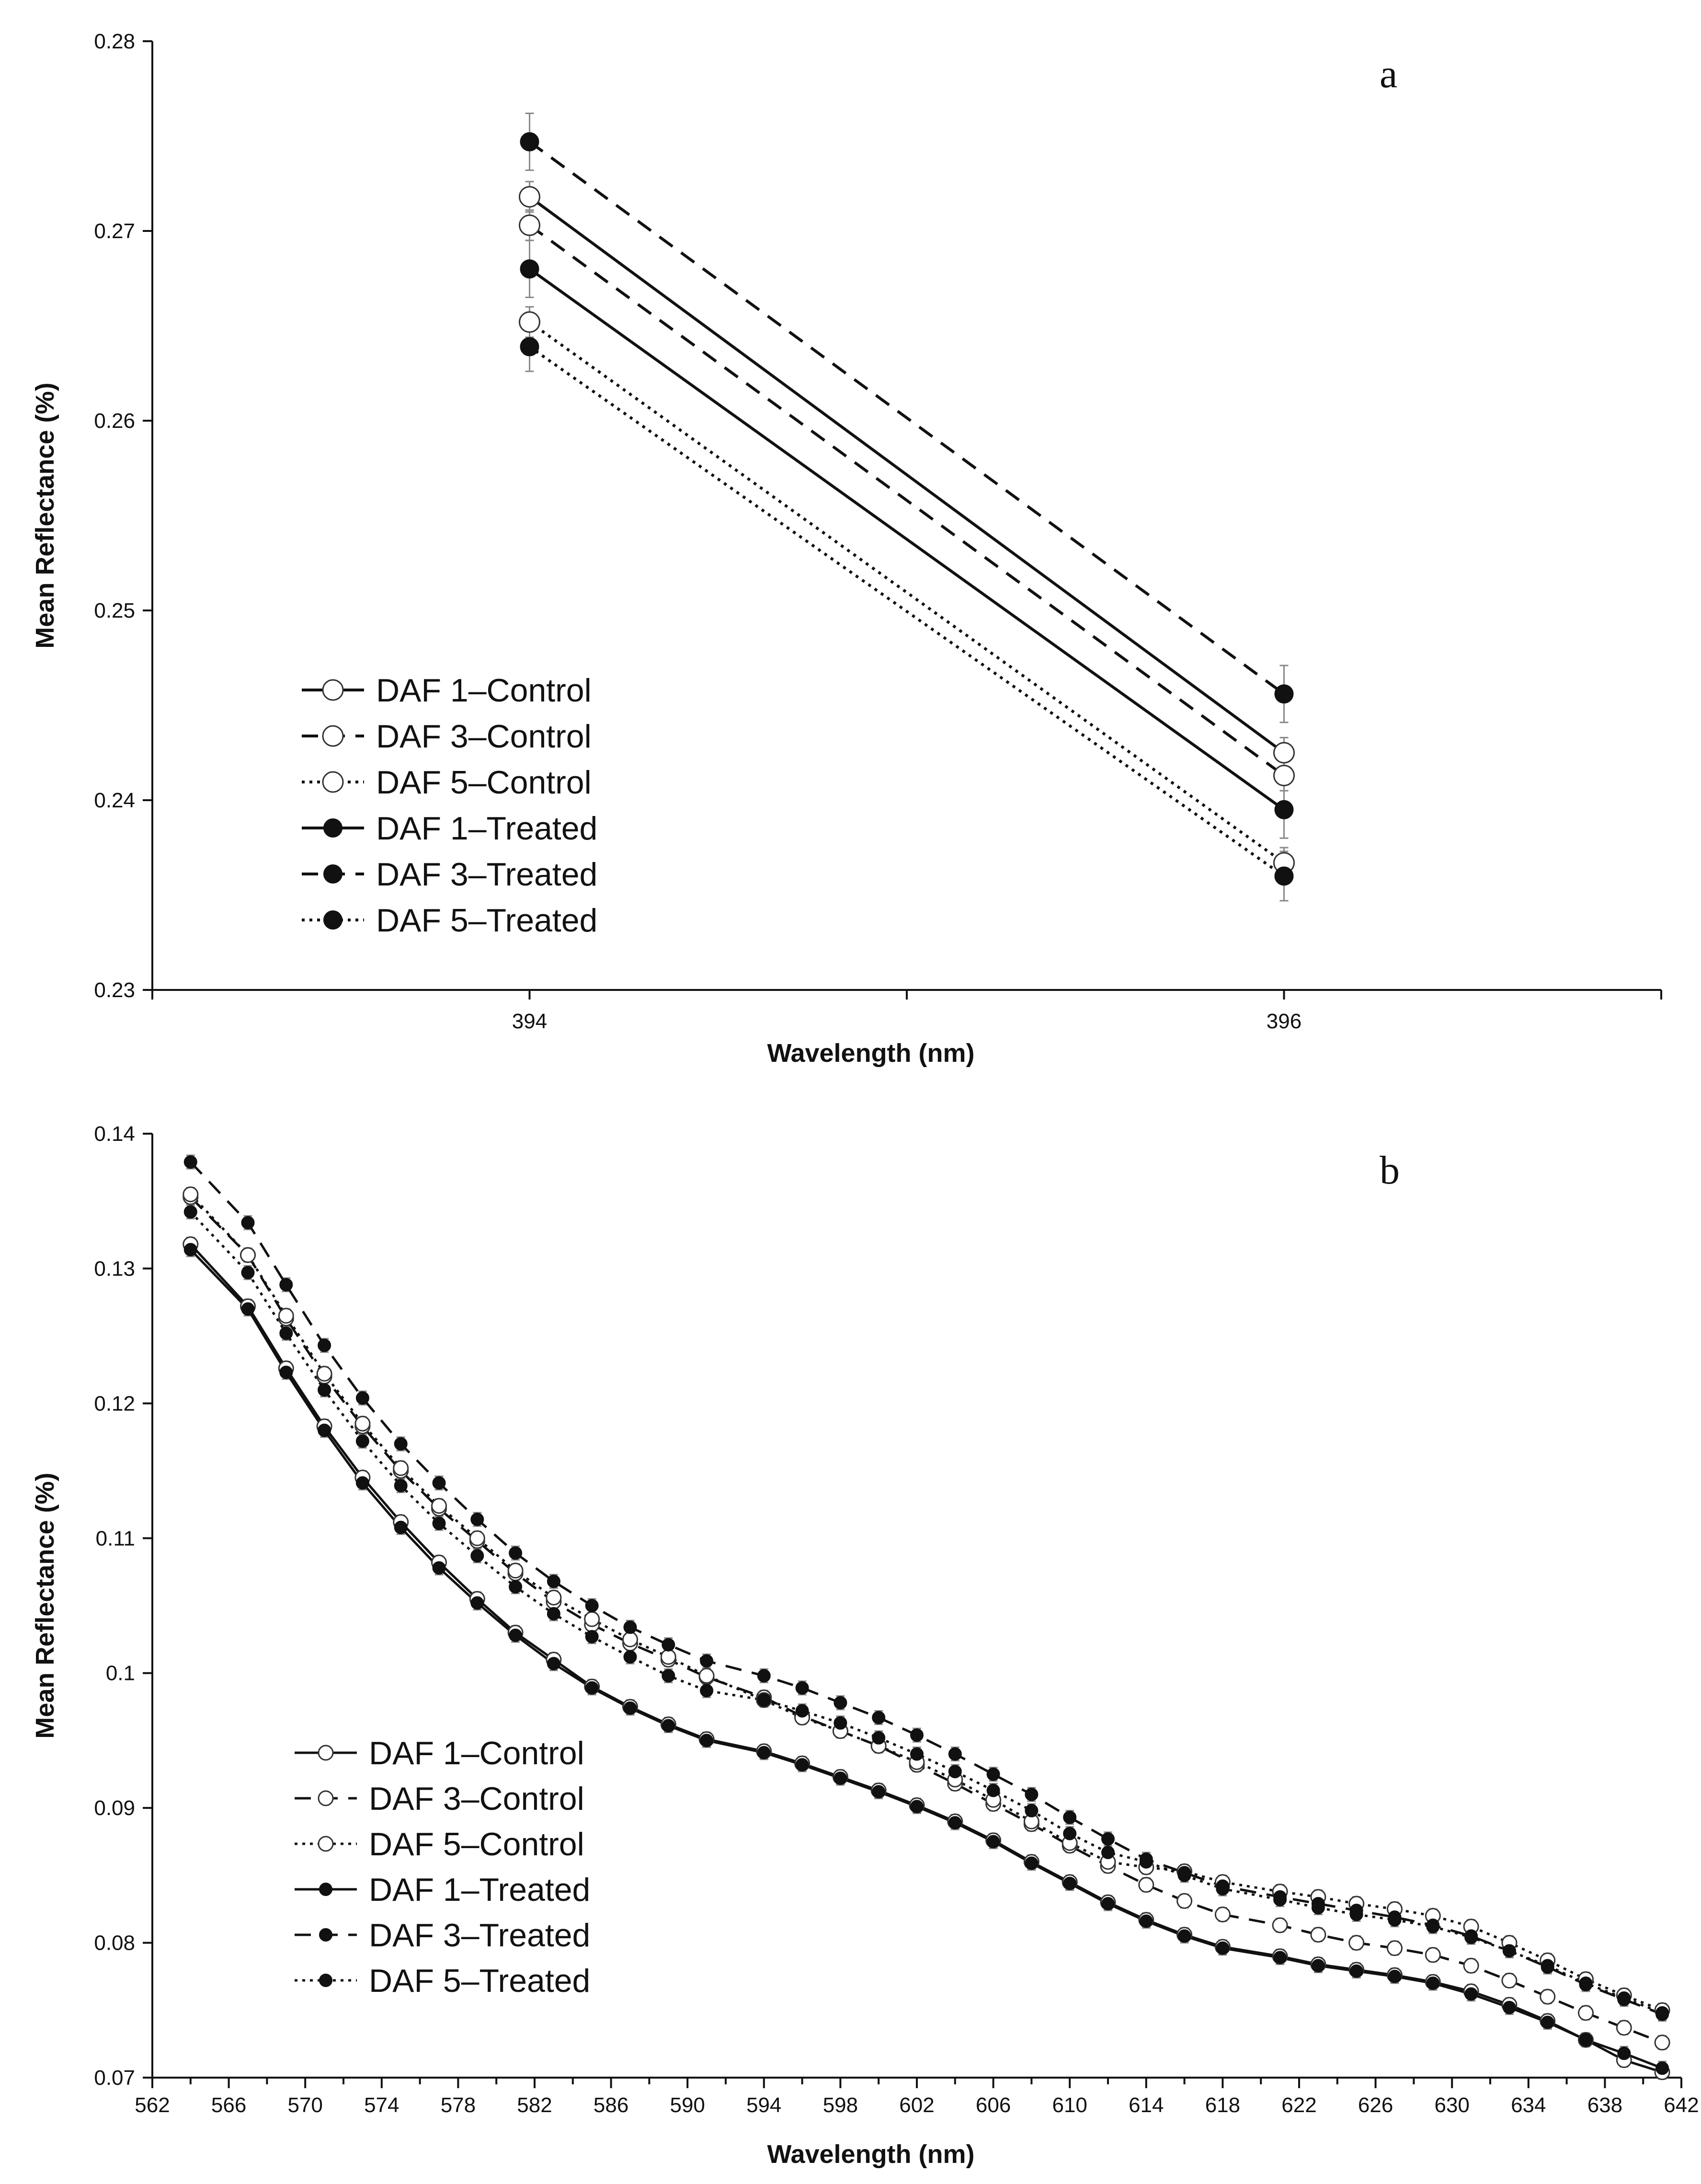 The height and width of the screenshot is (2184, 1701). I want to click on x-tick-label-b: 566, so click(228, 2105).